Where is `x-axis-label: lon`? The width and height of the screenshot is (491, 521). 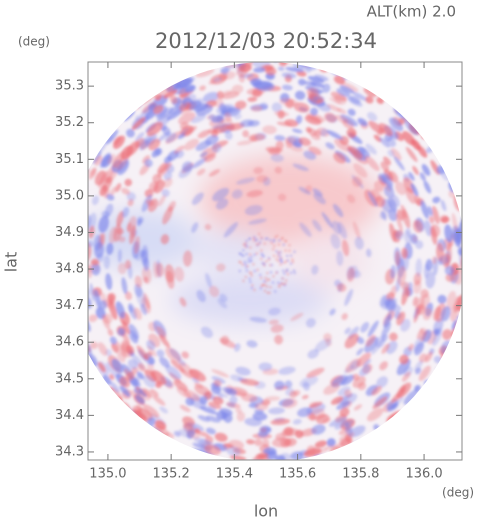
x-axis-label: lon is located at coordinates (266, 511).